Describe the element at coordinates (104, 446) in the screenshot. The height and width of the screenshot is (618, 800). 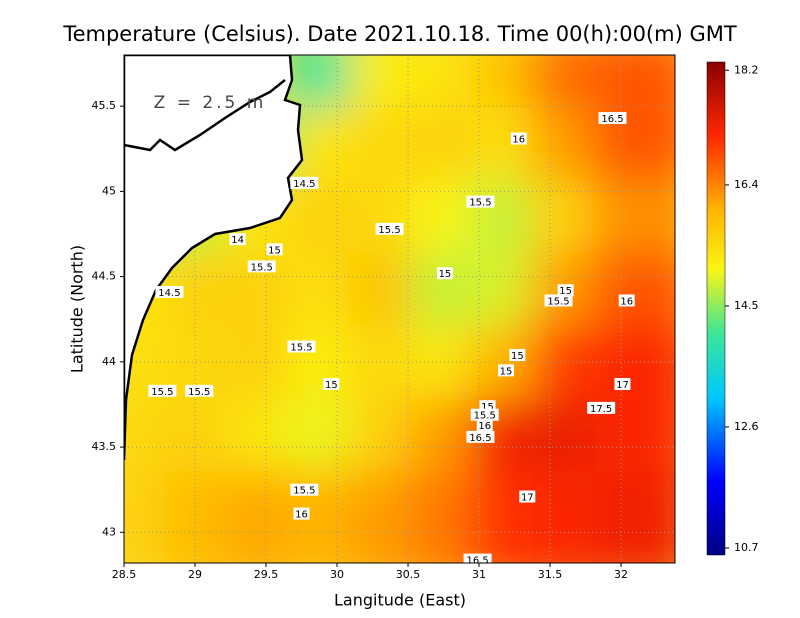
I see `y-tick-label: 43.5` at that location.